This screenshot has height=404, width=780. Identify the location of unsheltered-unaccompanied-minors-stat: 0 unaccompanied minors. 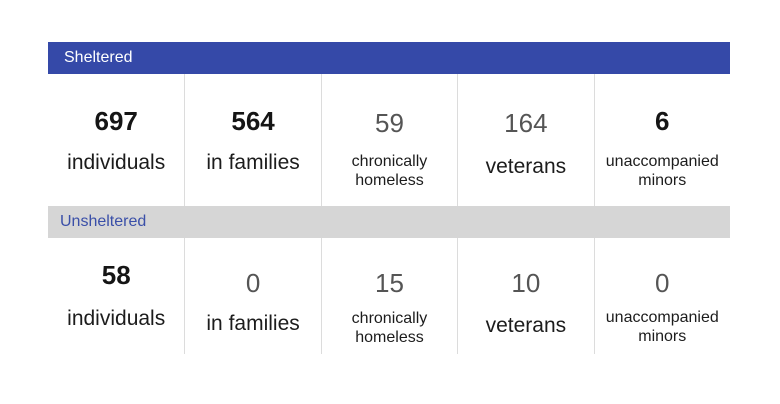
(661, 296).